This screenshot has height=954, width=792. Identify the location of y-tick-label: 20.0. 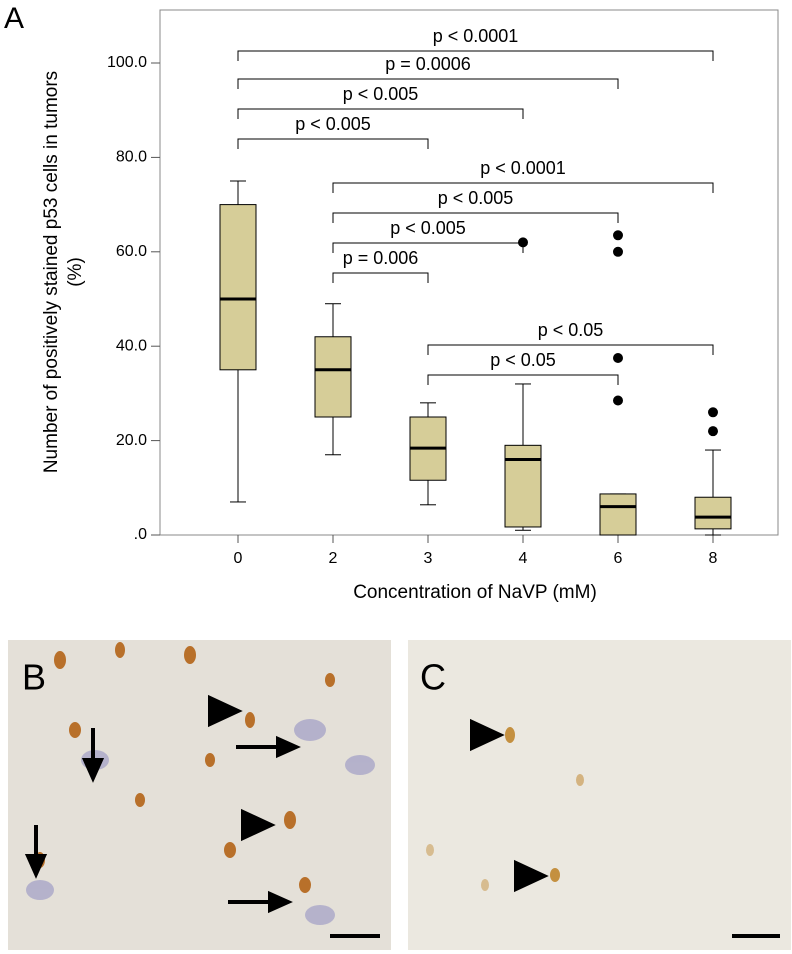
(131, 440).